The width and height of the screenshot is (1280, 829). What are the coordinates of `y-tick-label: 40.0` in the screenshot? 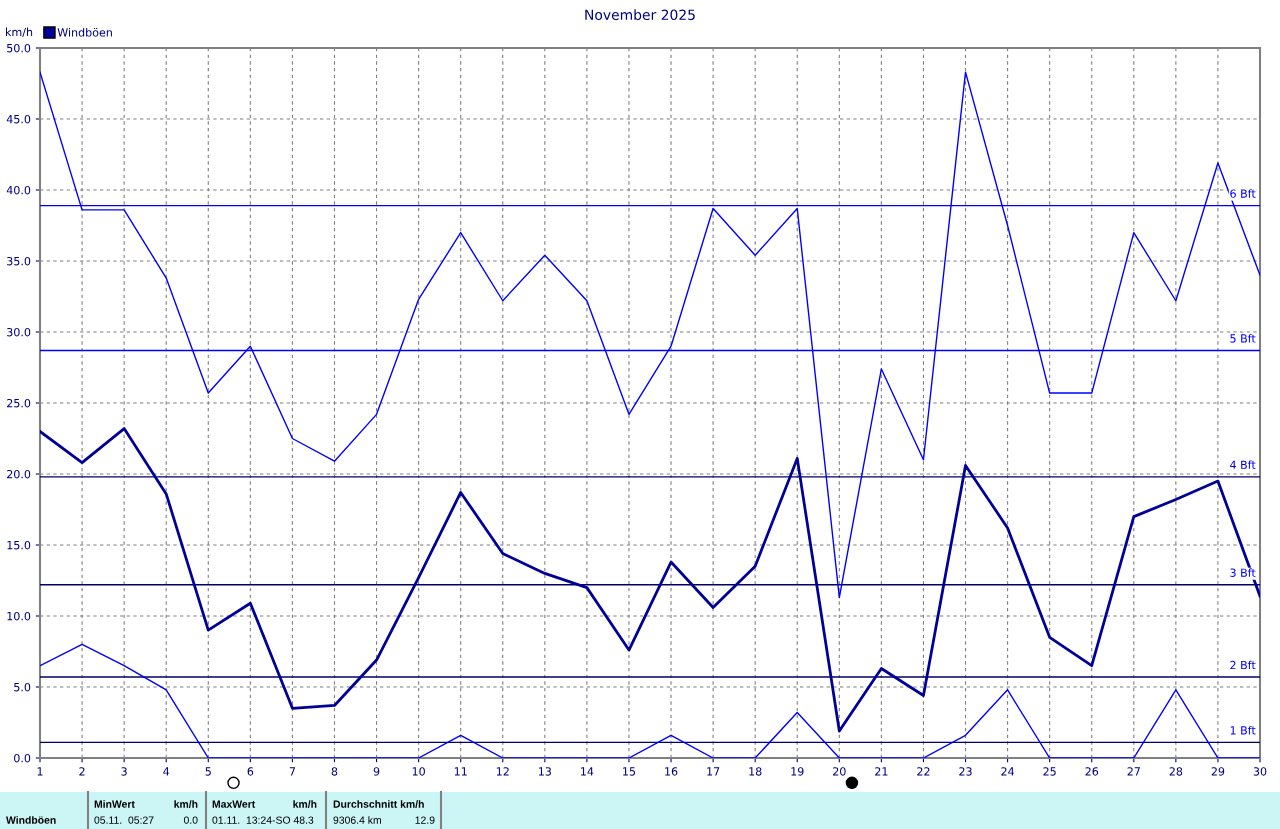 It's located at (18, 190).